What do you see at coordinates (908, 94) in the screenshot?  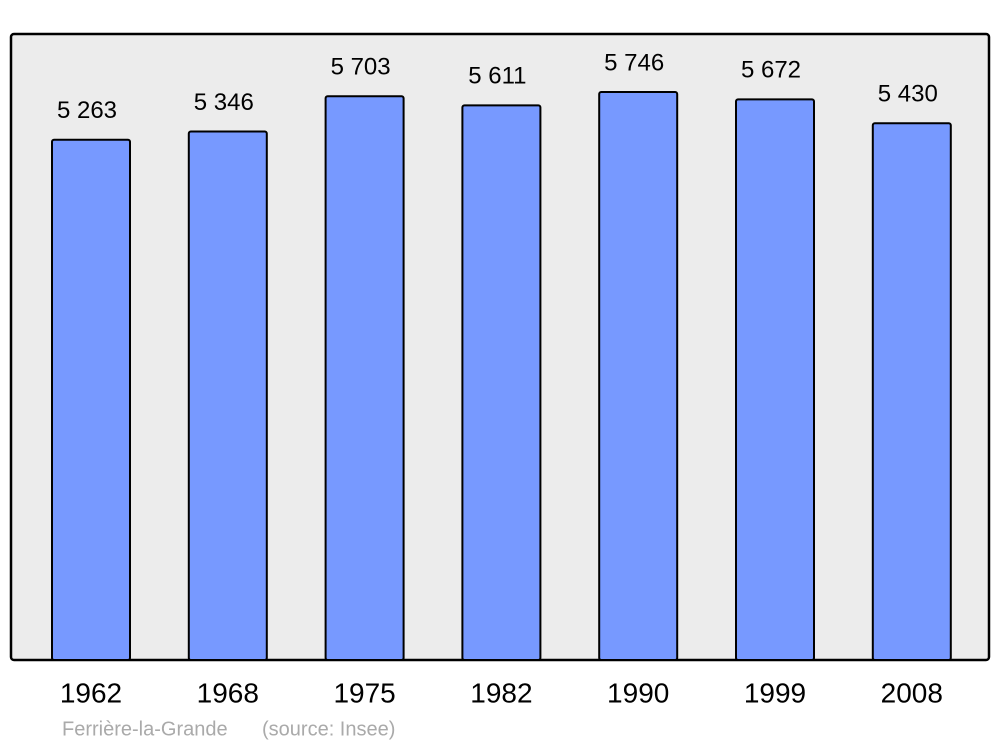 I see `value-label: 5 430` at bounding box center [908, 94].